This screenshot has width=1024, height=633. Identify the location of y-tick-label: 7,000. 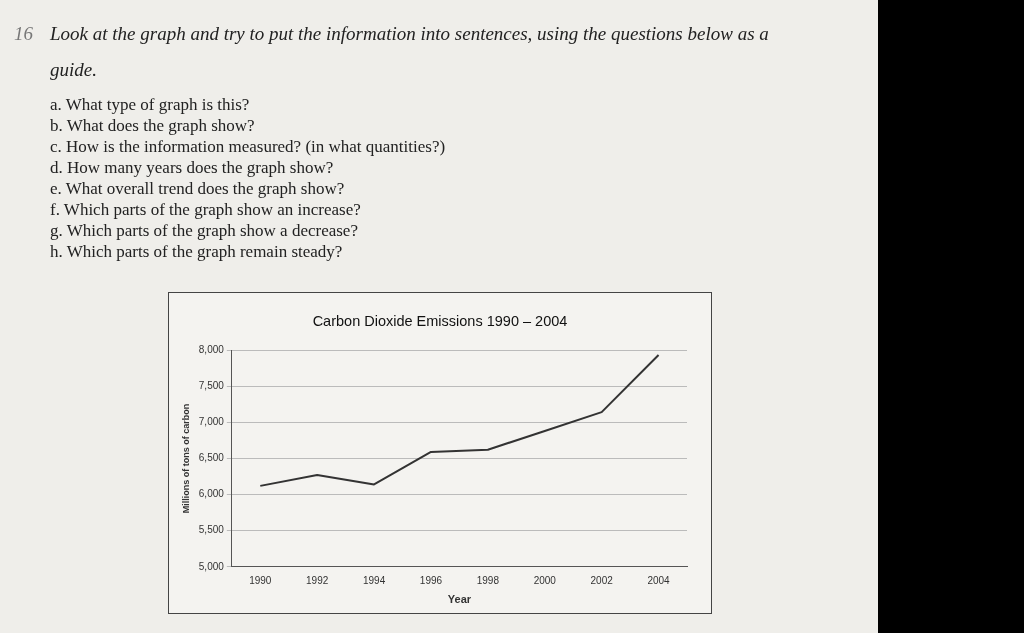
(211, 422).